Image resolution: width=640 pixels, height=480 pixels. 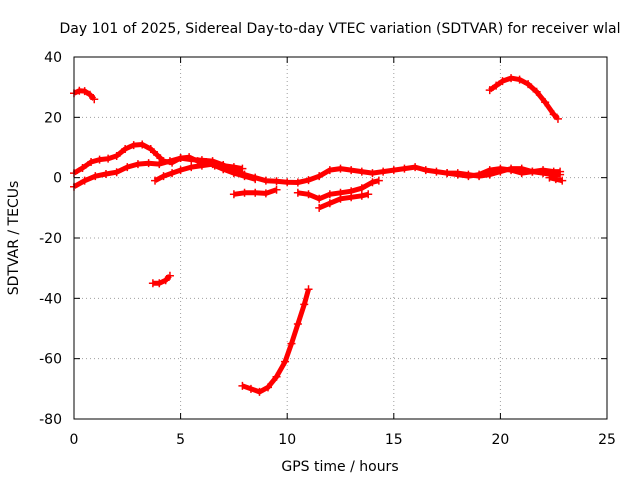 What do you see at coordinates (50, 360) in the screenshot?
I see `y-tick-label: -60` at bounding box center [50, 360].